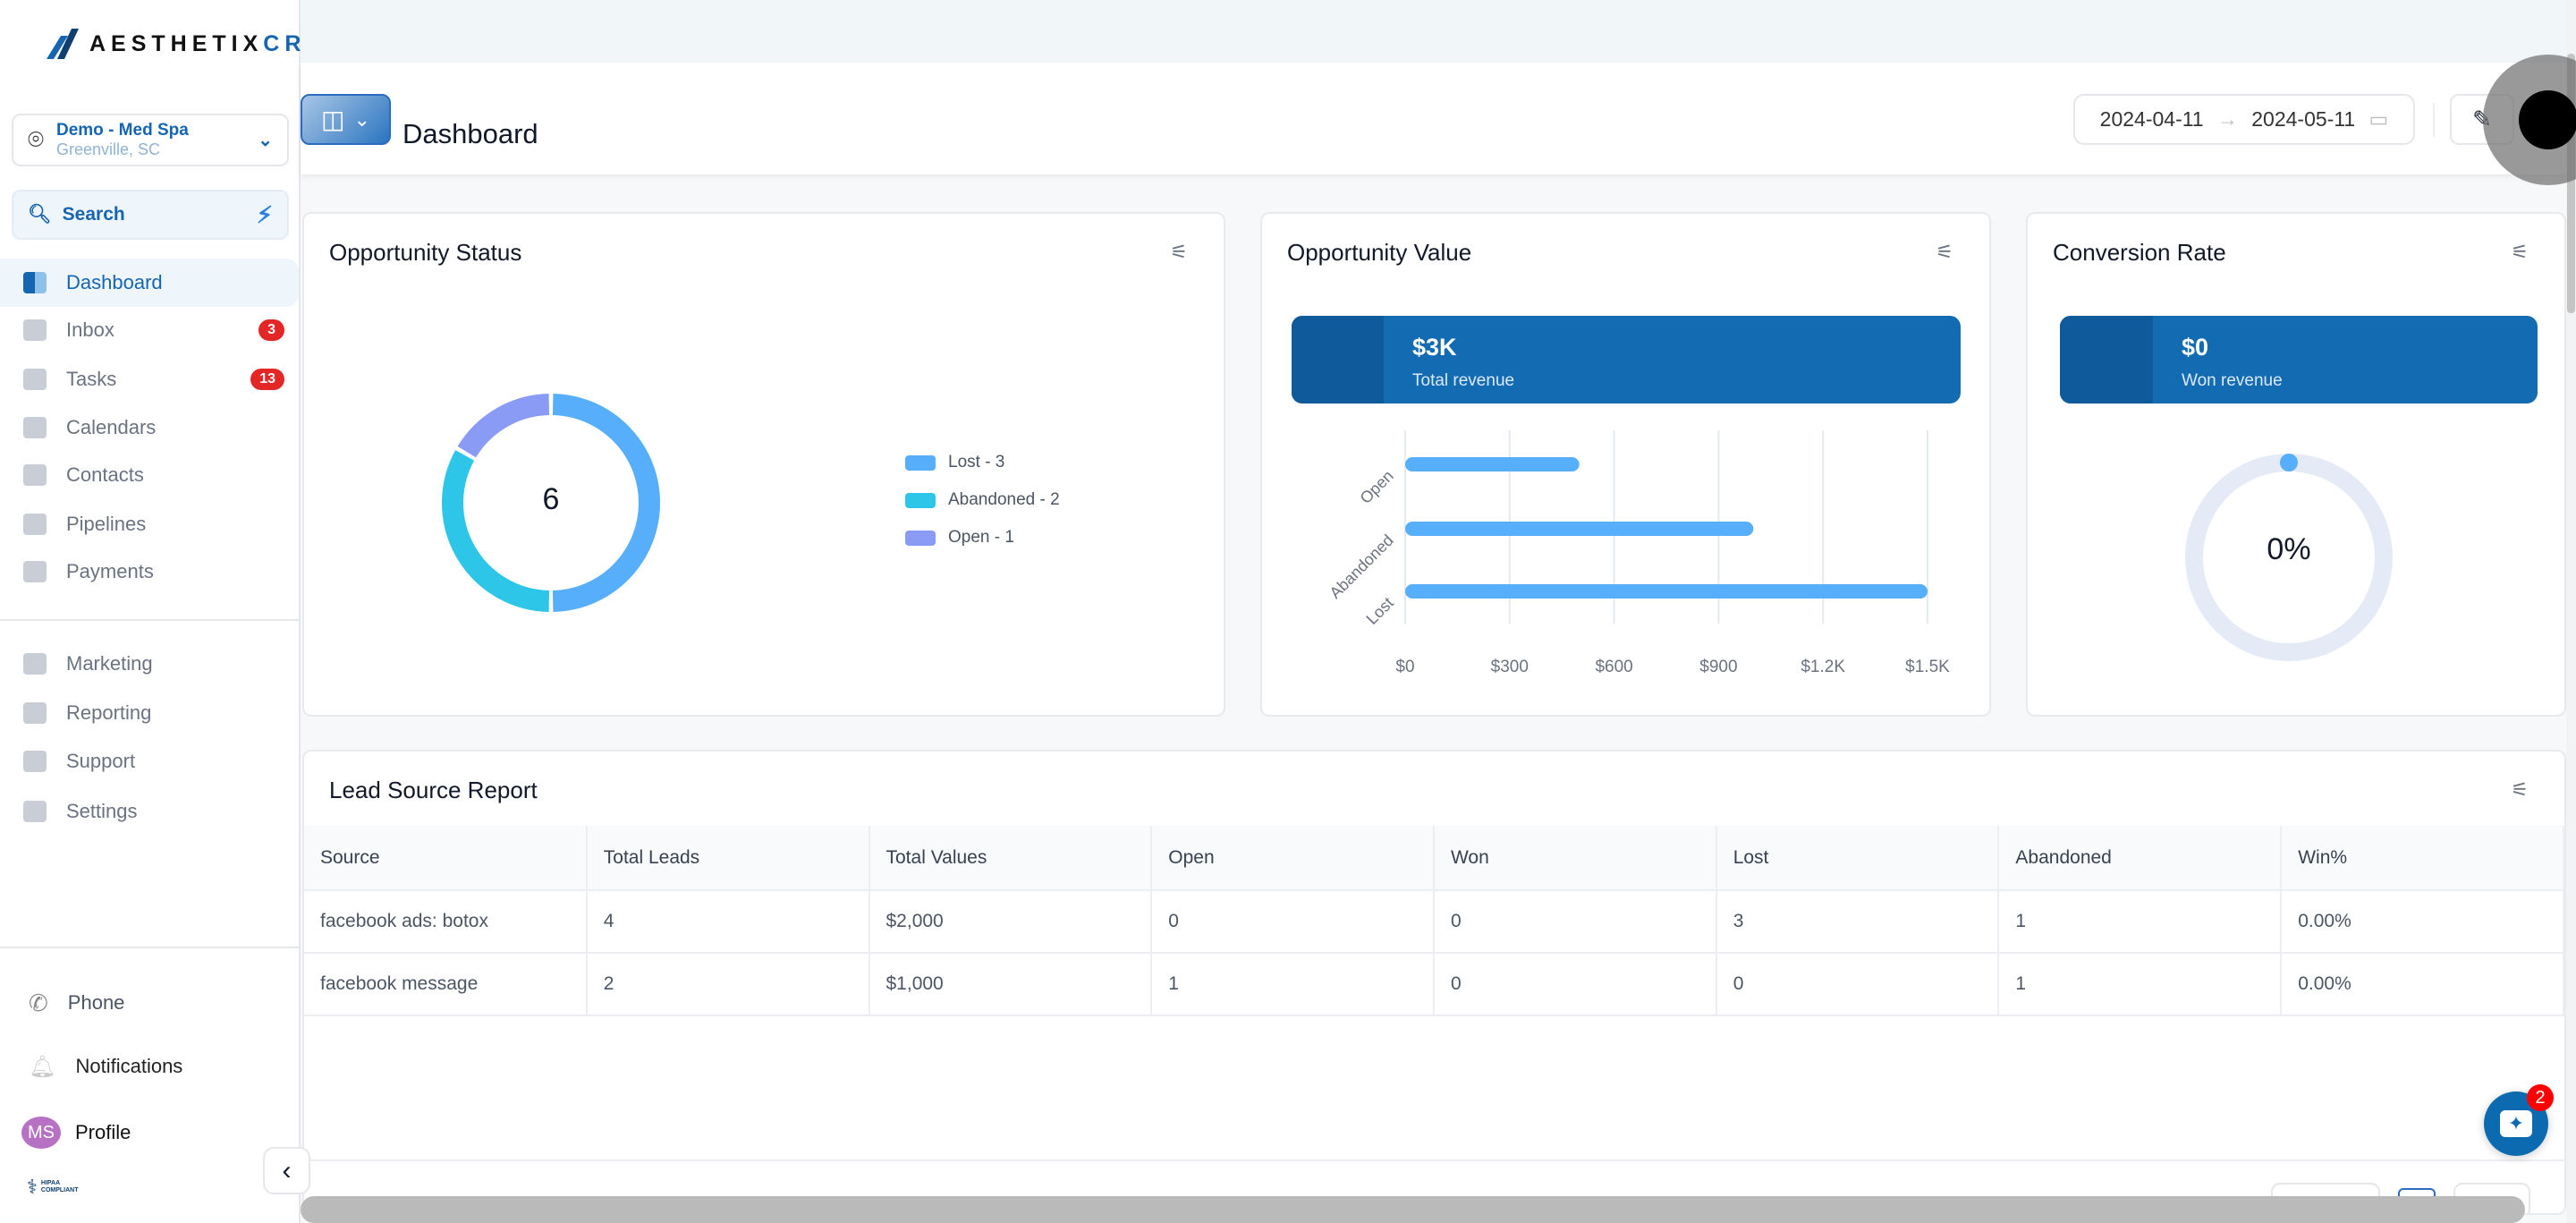 This screenshot has width=2576, height=1223. I want to click on legend-label: Abandoned - 2, so click(1004, 499).